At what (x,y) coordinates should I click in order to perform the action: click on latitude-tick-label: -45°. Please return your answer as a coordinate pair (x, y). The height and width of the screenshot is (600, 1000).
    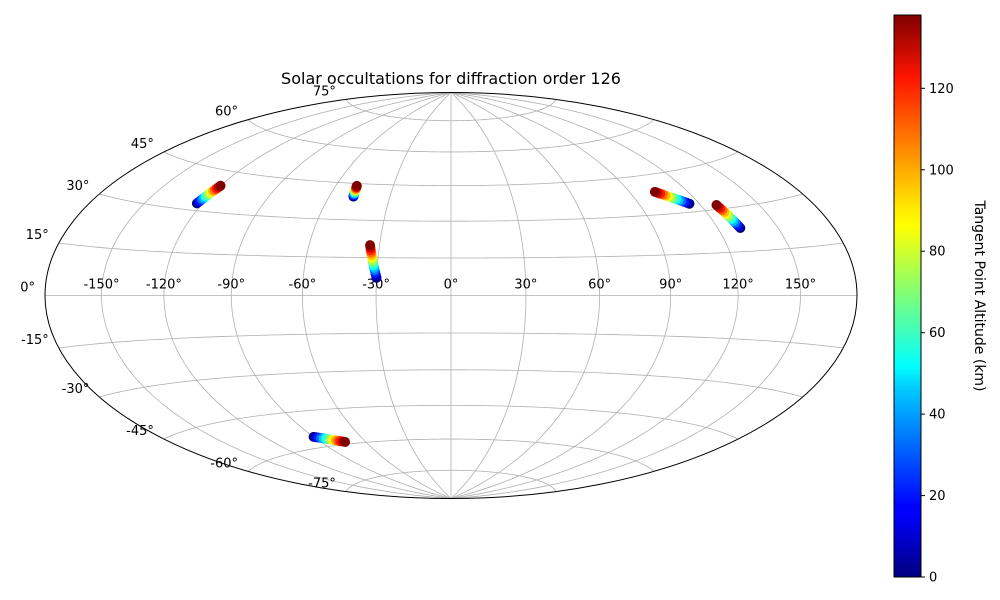
    Looking at the image, I should click on (140, 431).